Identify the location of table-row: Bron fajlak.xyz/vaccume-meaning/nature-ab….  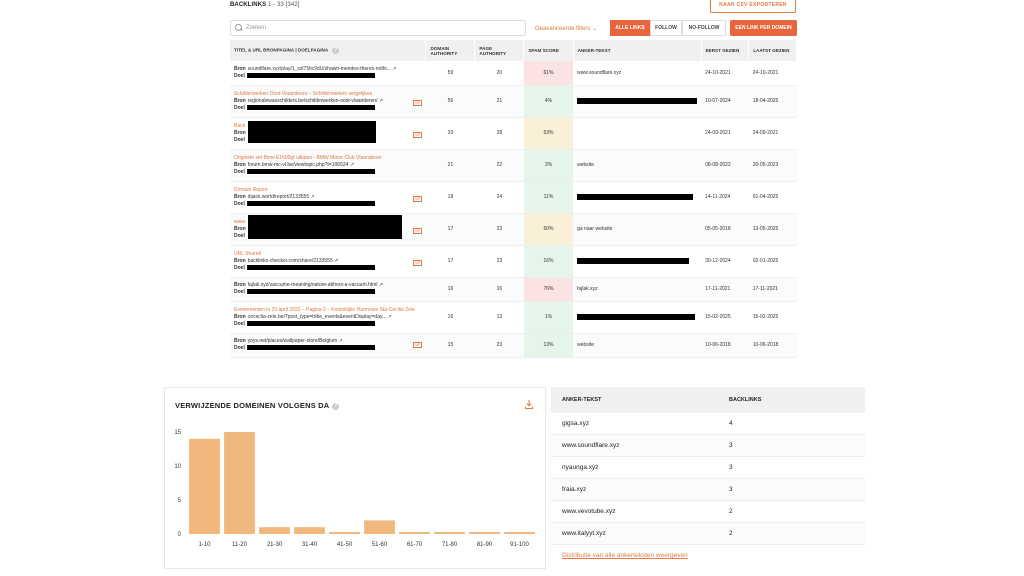
(513, 289).